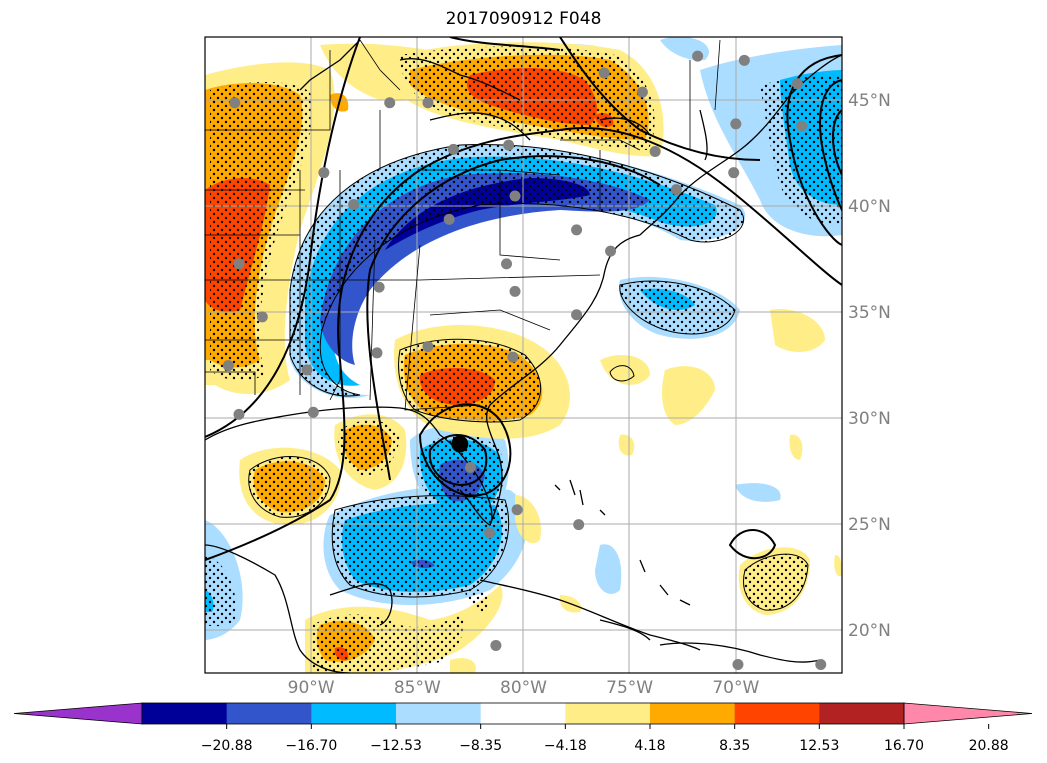 The image size is (1047, 763). What do you see at coordinates (396, 746) in the screenshot?
I see `colorbar-tick-label: −12.53` at bounding box center [396, 746].